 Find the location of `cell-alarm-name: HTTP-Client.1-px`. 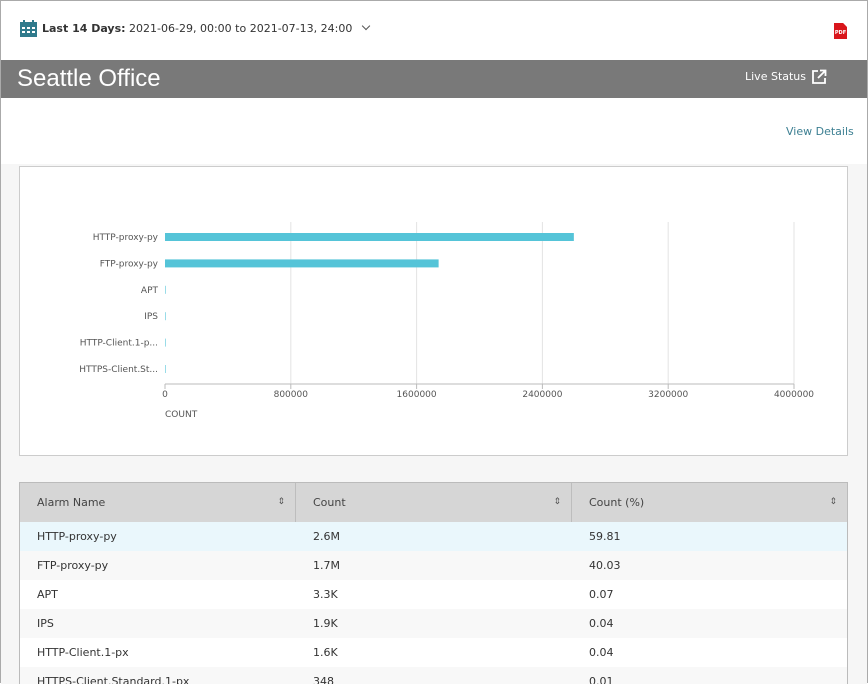

cell-alarm-name: HTTP-Client.1-px is located at coordinates (83, 652).